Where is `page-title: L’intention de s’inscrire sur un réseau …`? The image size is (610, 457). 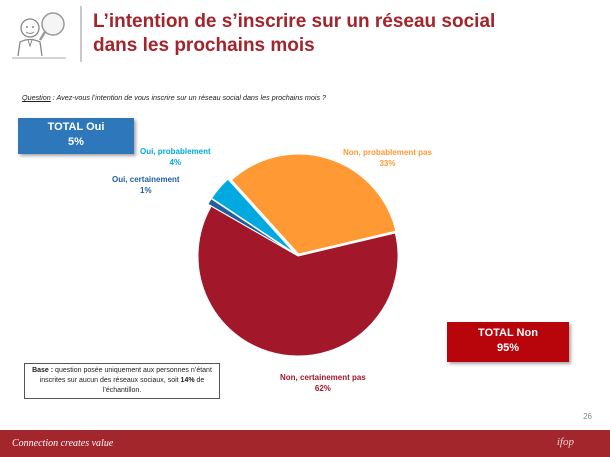 page-title: L’intention de s’inscrire sur un réseau … is located at coordinates (343, 34).